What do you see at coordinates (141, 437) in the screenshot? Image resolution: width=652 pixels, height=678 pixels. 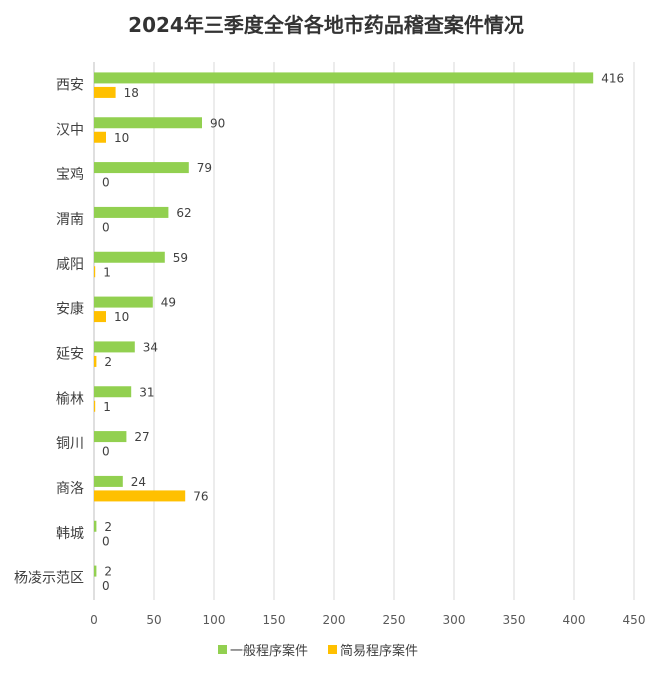 I see `data-label: 27` at bounding box center [141, 437].